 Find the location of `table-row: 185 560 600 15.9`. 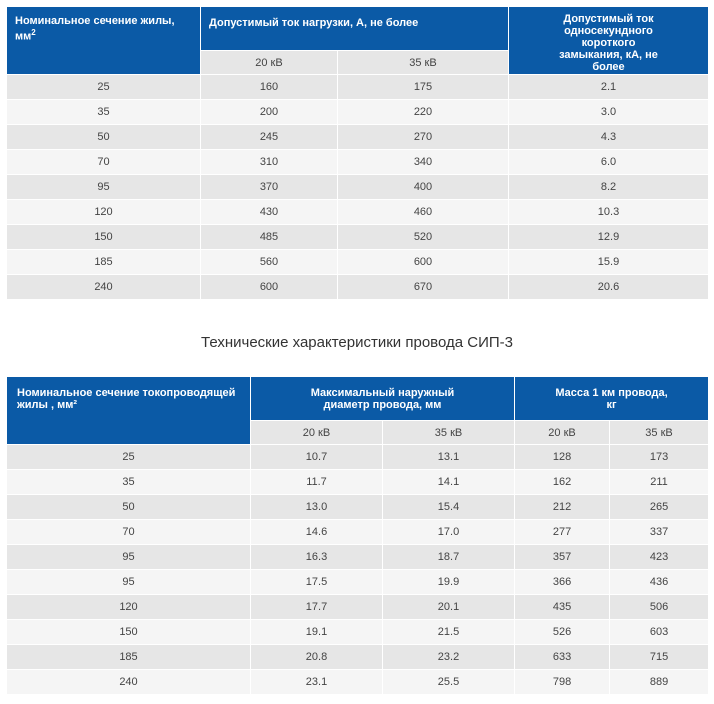

table-row: 185 560 600 15.9 is located at coordinates (357, 262).